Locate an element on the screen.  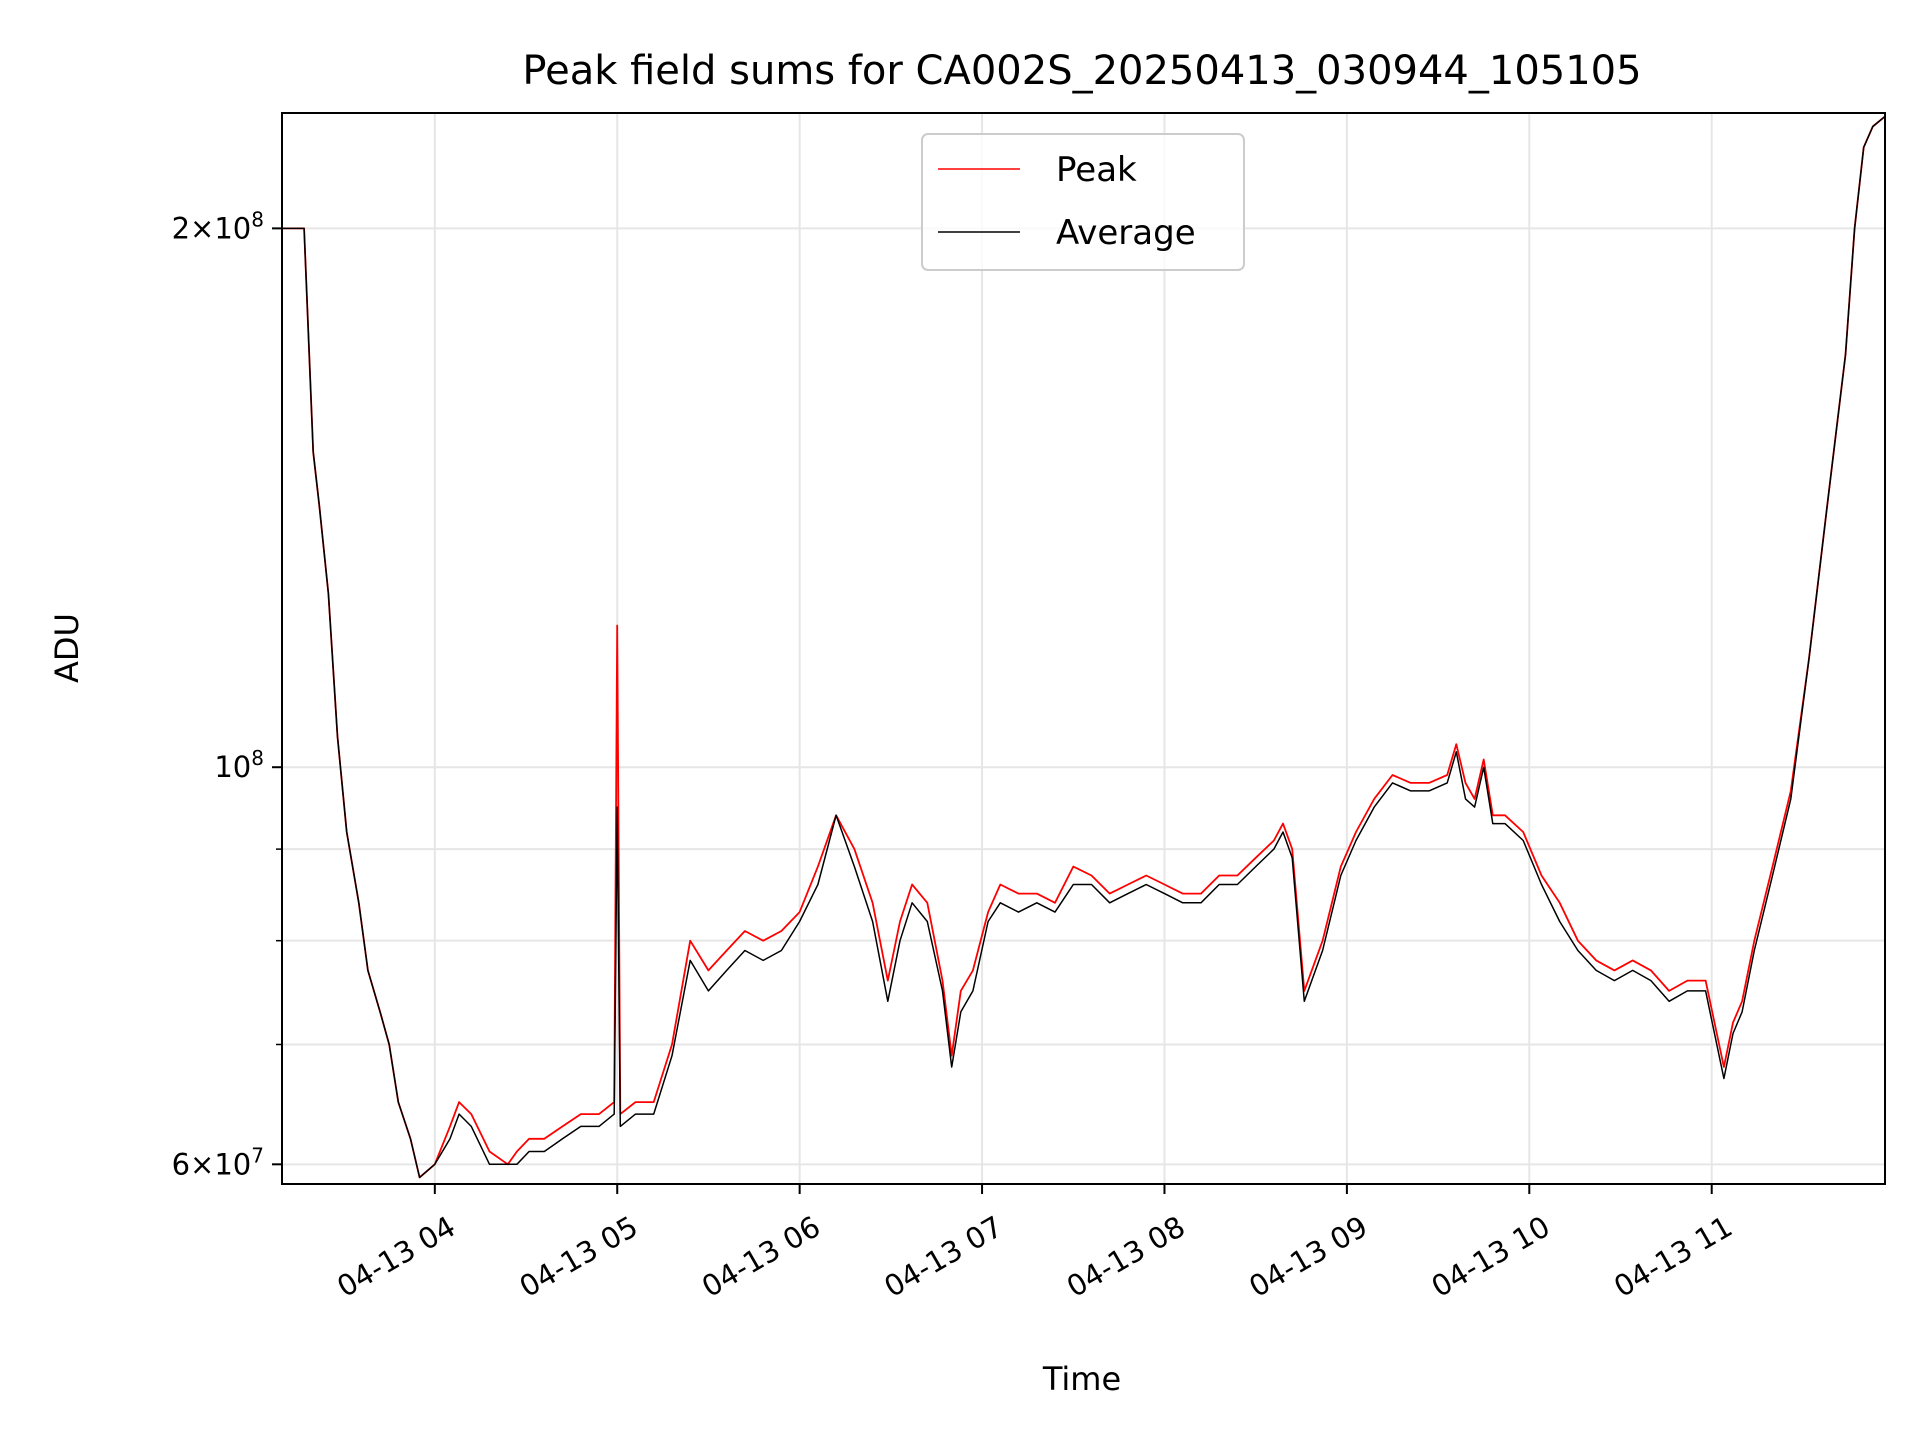
legend: Peak Average is located at coordinates (1083, 202).